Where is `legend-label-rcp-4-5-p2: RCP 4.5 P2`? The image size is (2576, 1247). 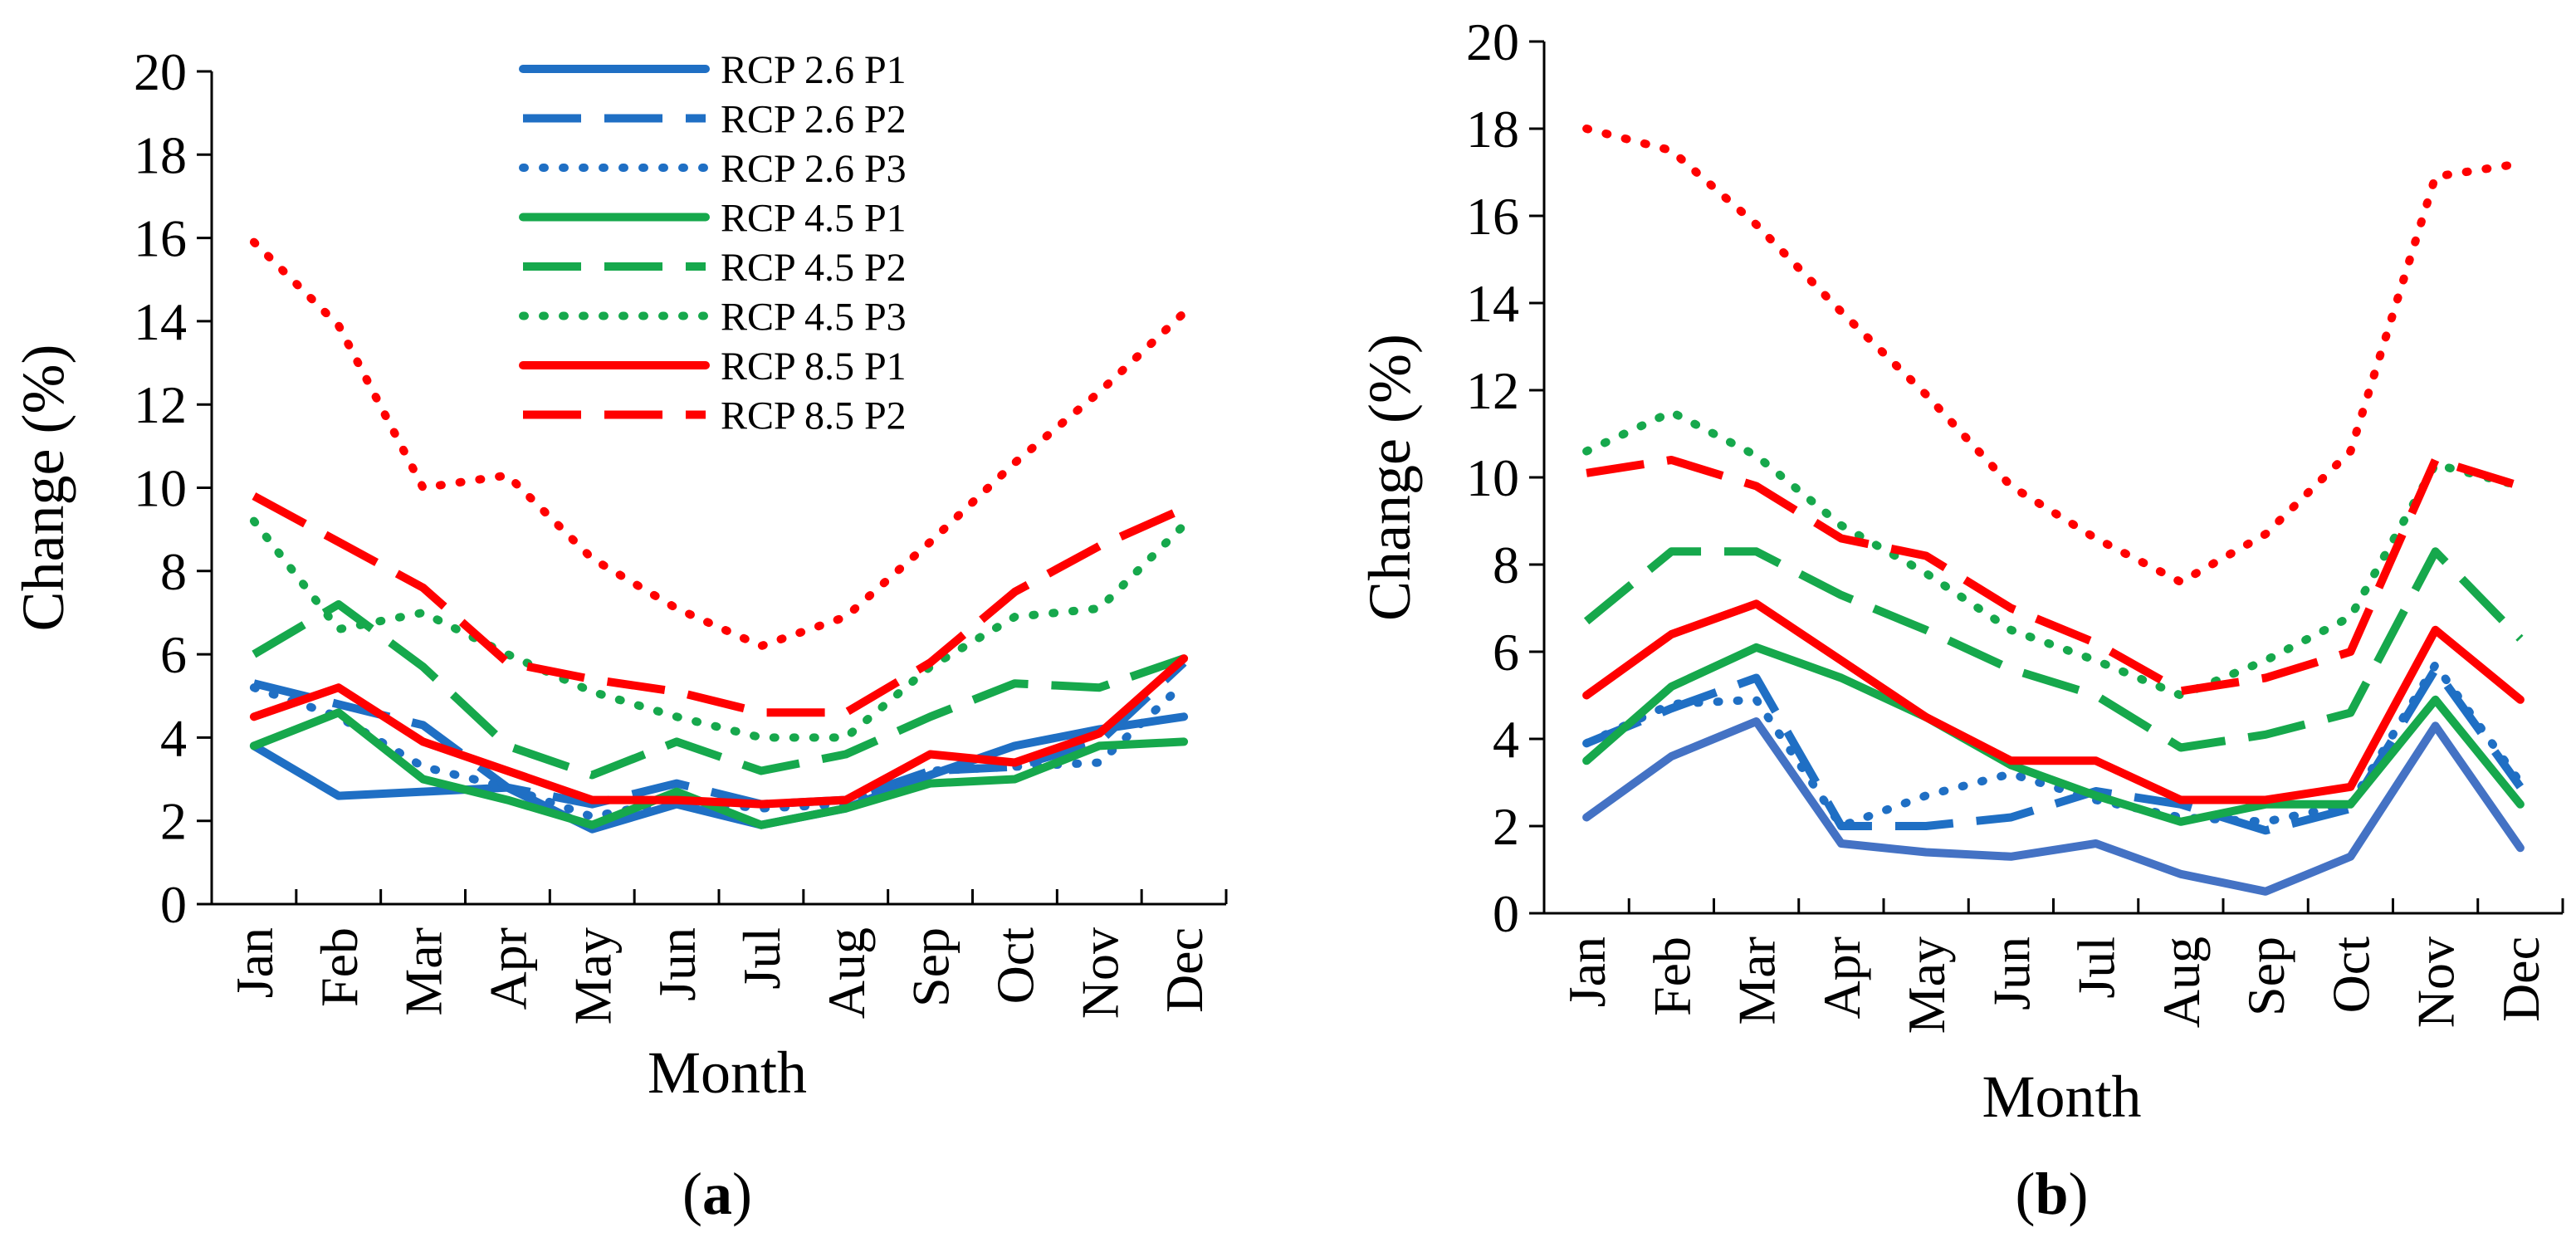
legend-label-rcp-4-5-p2: RCP 4.5 P2 is located at coordinates (814, 268).